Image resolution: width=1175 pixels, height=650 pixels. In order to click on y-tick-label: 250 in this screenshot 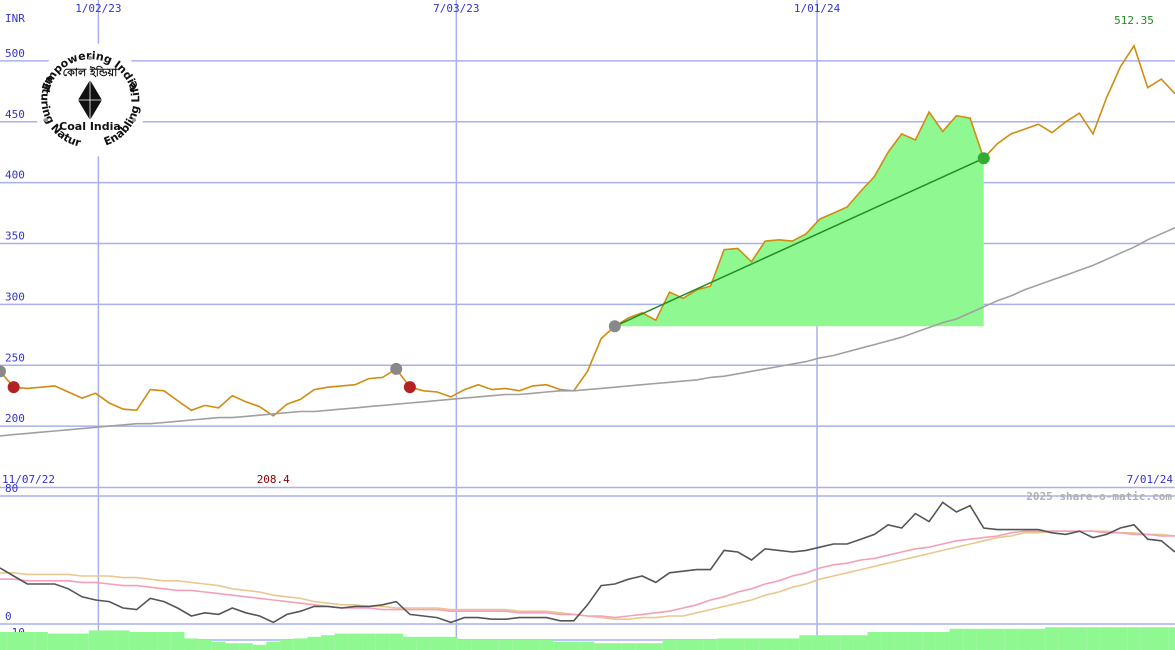, I will do `click(15, 357)`.